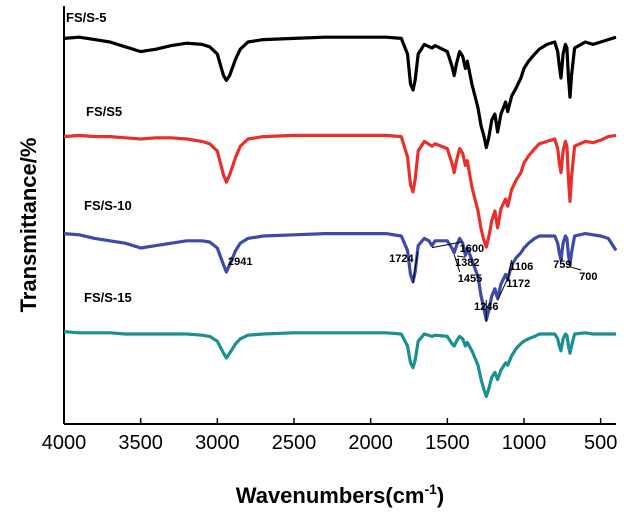  Describe the element at coordinates (562, 265) in the screenshot. I see `peak-label-759: 759` at that location.